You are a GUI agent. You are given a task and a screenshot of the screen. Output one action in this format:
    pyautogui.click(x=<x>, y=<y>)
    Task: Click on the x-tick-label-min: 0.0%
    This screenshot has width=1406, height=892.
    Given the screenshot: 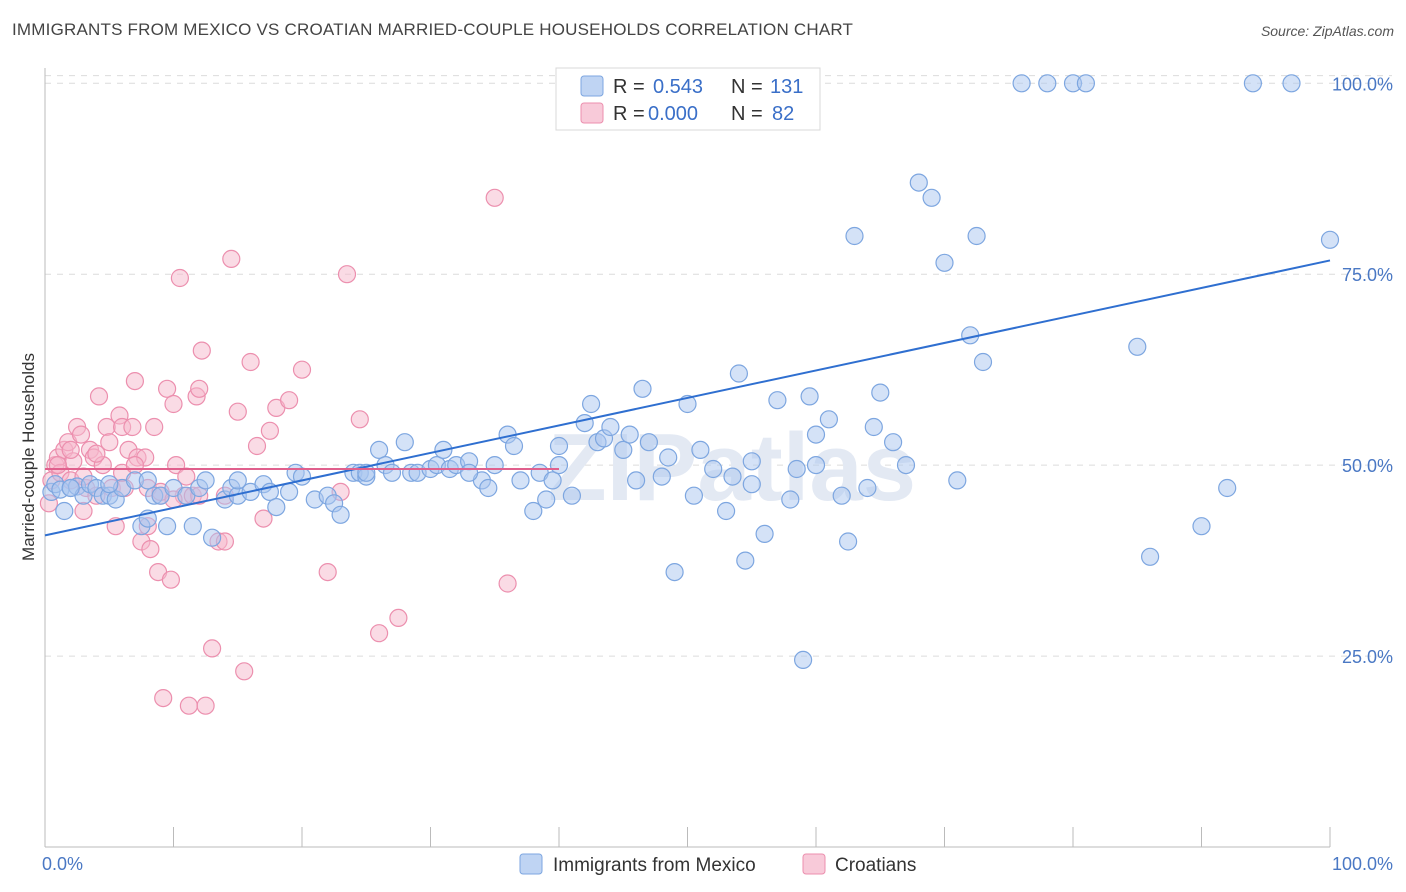 What is the action you would take?
    pyautogui.click(x=62, y=864)
    